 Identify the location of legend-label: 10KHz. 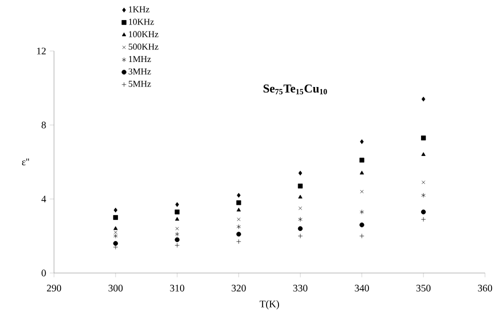
(141, 21).